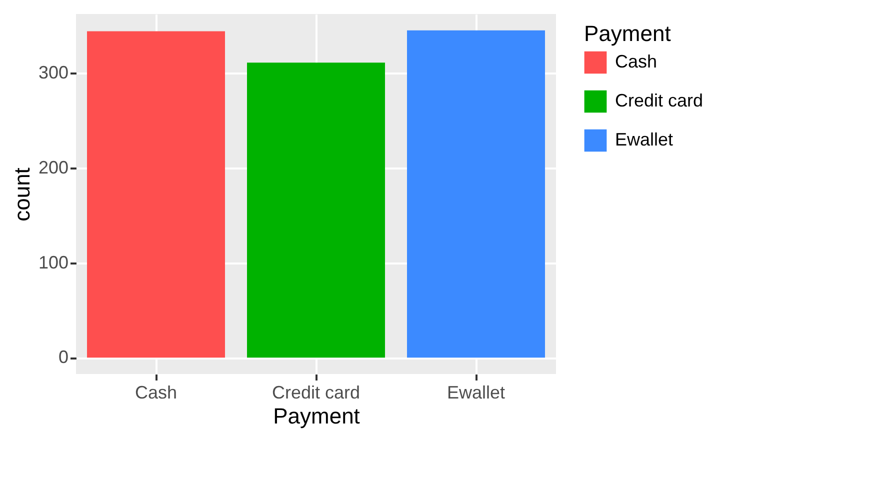 This screenshot has height=477, width=874. I want to click on x-tick-label: Credit card, so click(316, 392).